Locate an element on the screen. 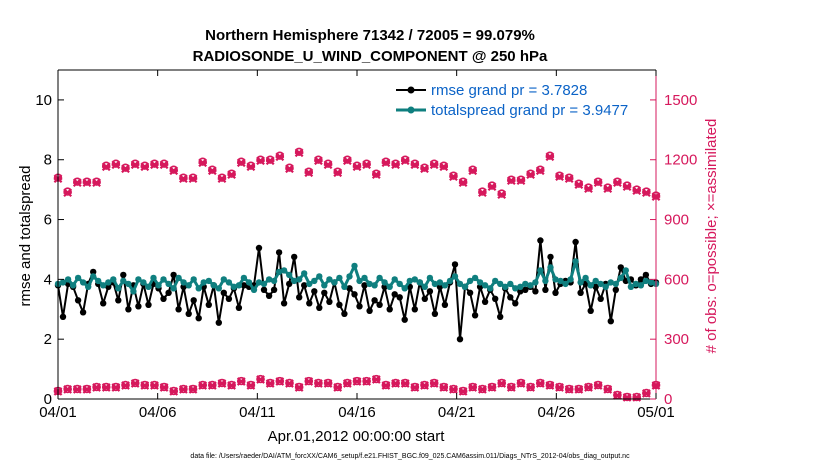 Image resolution: width=830 pixels, height=470 pixels. x-axis-label: Apr.01,2012 00:00:00 start is located at coordinates (357, 436).